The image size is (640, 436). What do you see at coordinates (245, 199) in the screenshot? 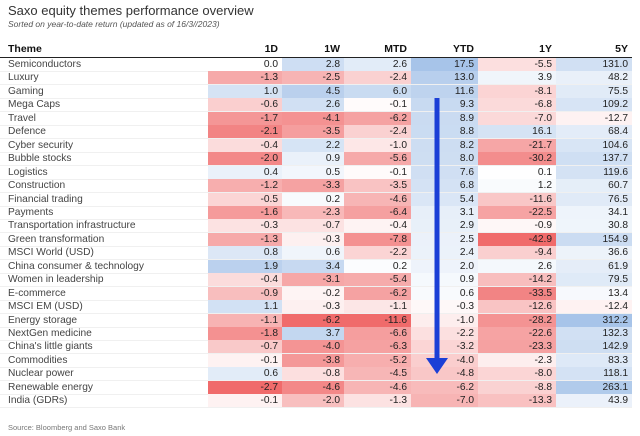
I see `value-cell-1d: -0.5` at bounding box center [245, 199].